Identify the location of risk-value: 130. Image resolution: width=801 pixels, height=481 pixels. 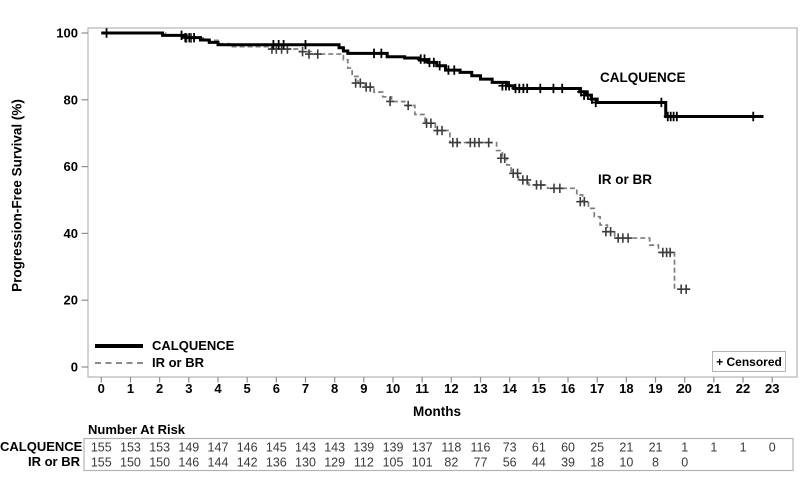
(305, 463).